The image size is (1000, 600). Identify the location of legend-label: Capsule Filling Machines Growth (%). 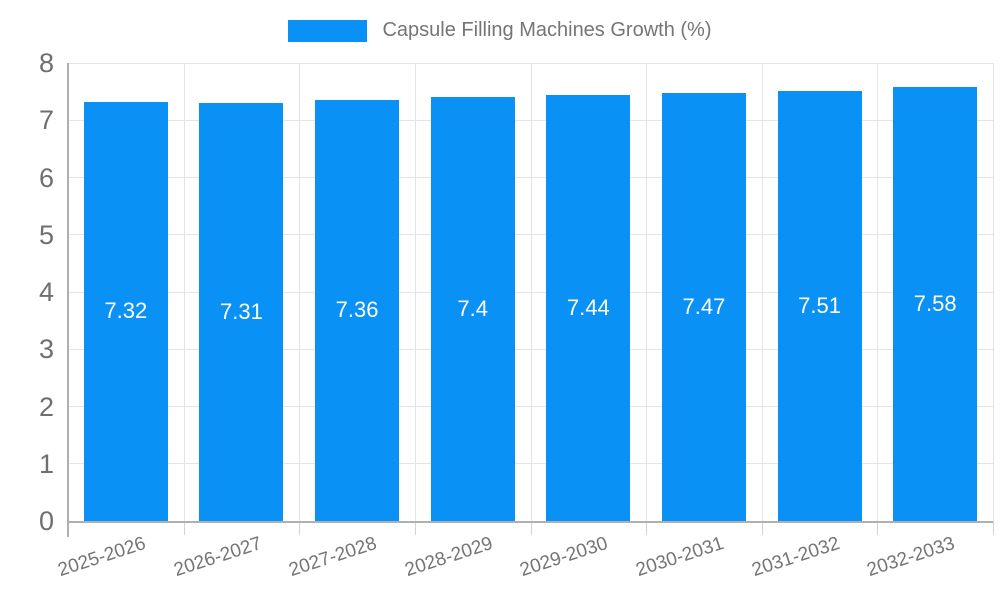
(547, 30).